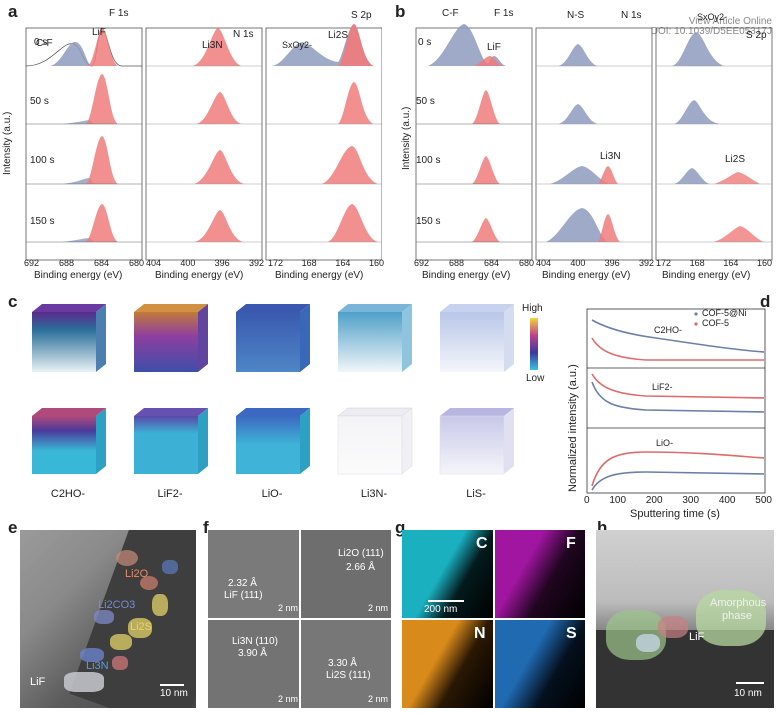  Describe the element at coordinates (78, 275) in the screenshot. I see `panel-a-xlabel-1: Binding energy (eV)` at that location.